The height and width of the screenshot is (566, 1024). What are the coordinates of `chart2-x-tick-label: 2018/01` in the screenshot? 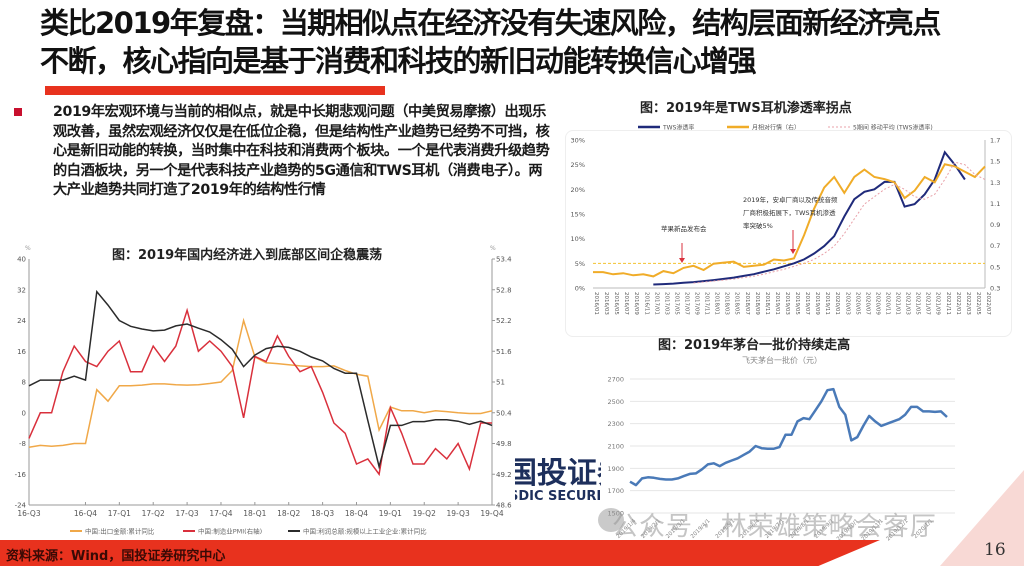 It's located at (717, 303).